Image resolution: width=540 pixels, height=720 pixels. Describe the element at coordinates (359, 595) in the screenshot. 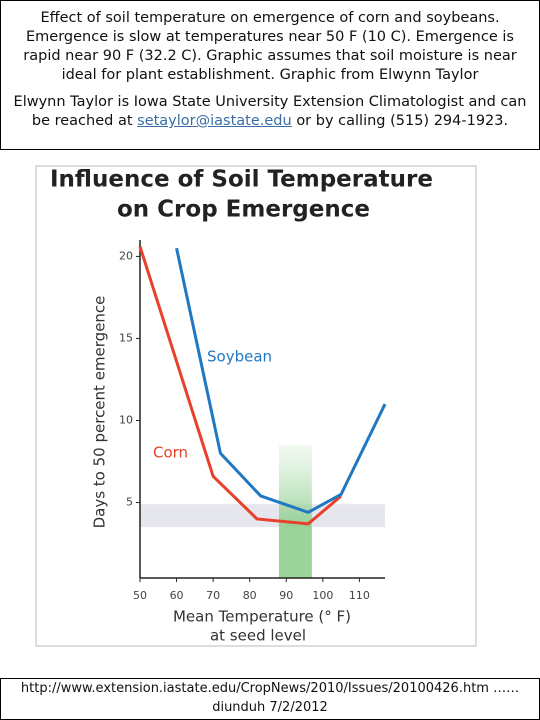

I see `x-tick-label: 110` at that location.